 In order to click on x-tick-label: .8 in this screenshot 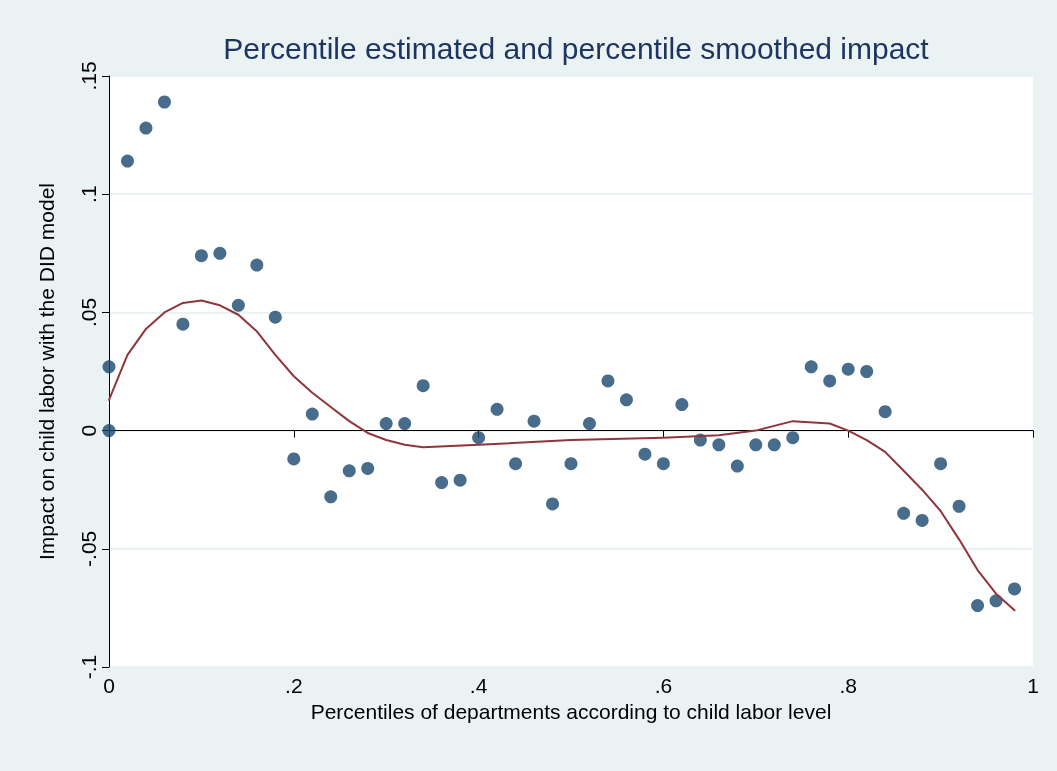, I will do `click(848, 685)`.